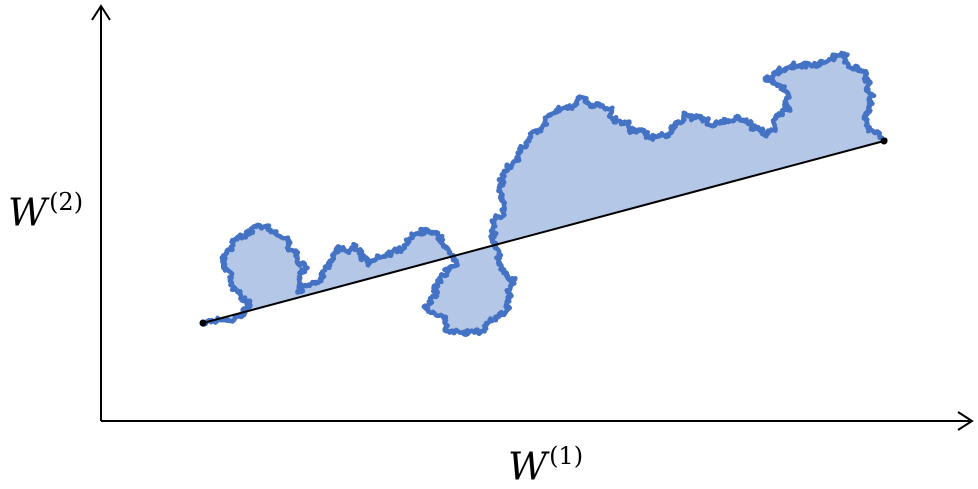  What do you see at coordinates (101, 12) in the screenshot?
I see `arrow-up-icon` at bounding box center [101, 12].